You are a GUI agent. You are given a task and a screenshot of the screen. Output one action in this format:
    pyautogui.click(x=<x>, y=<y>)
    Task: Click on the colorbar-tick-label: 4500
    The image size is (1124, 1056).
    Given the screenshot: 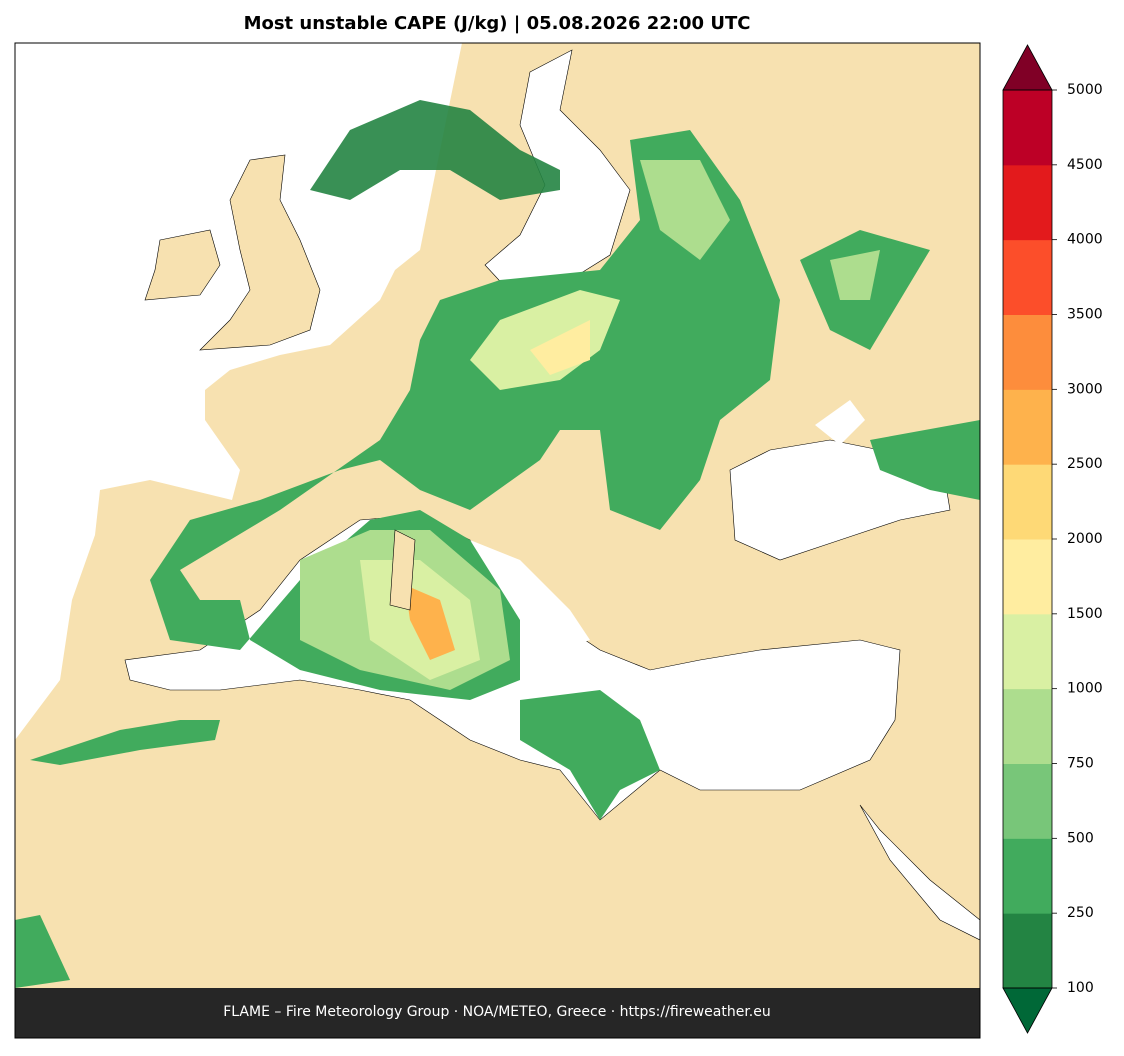 What is the action you would take?
    pyautogui.click(x=1085, y=165)
    